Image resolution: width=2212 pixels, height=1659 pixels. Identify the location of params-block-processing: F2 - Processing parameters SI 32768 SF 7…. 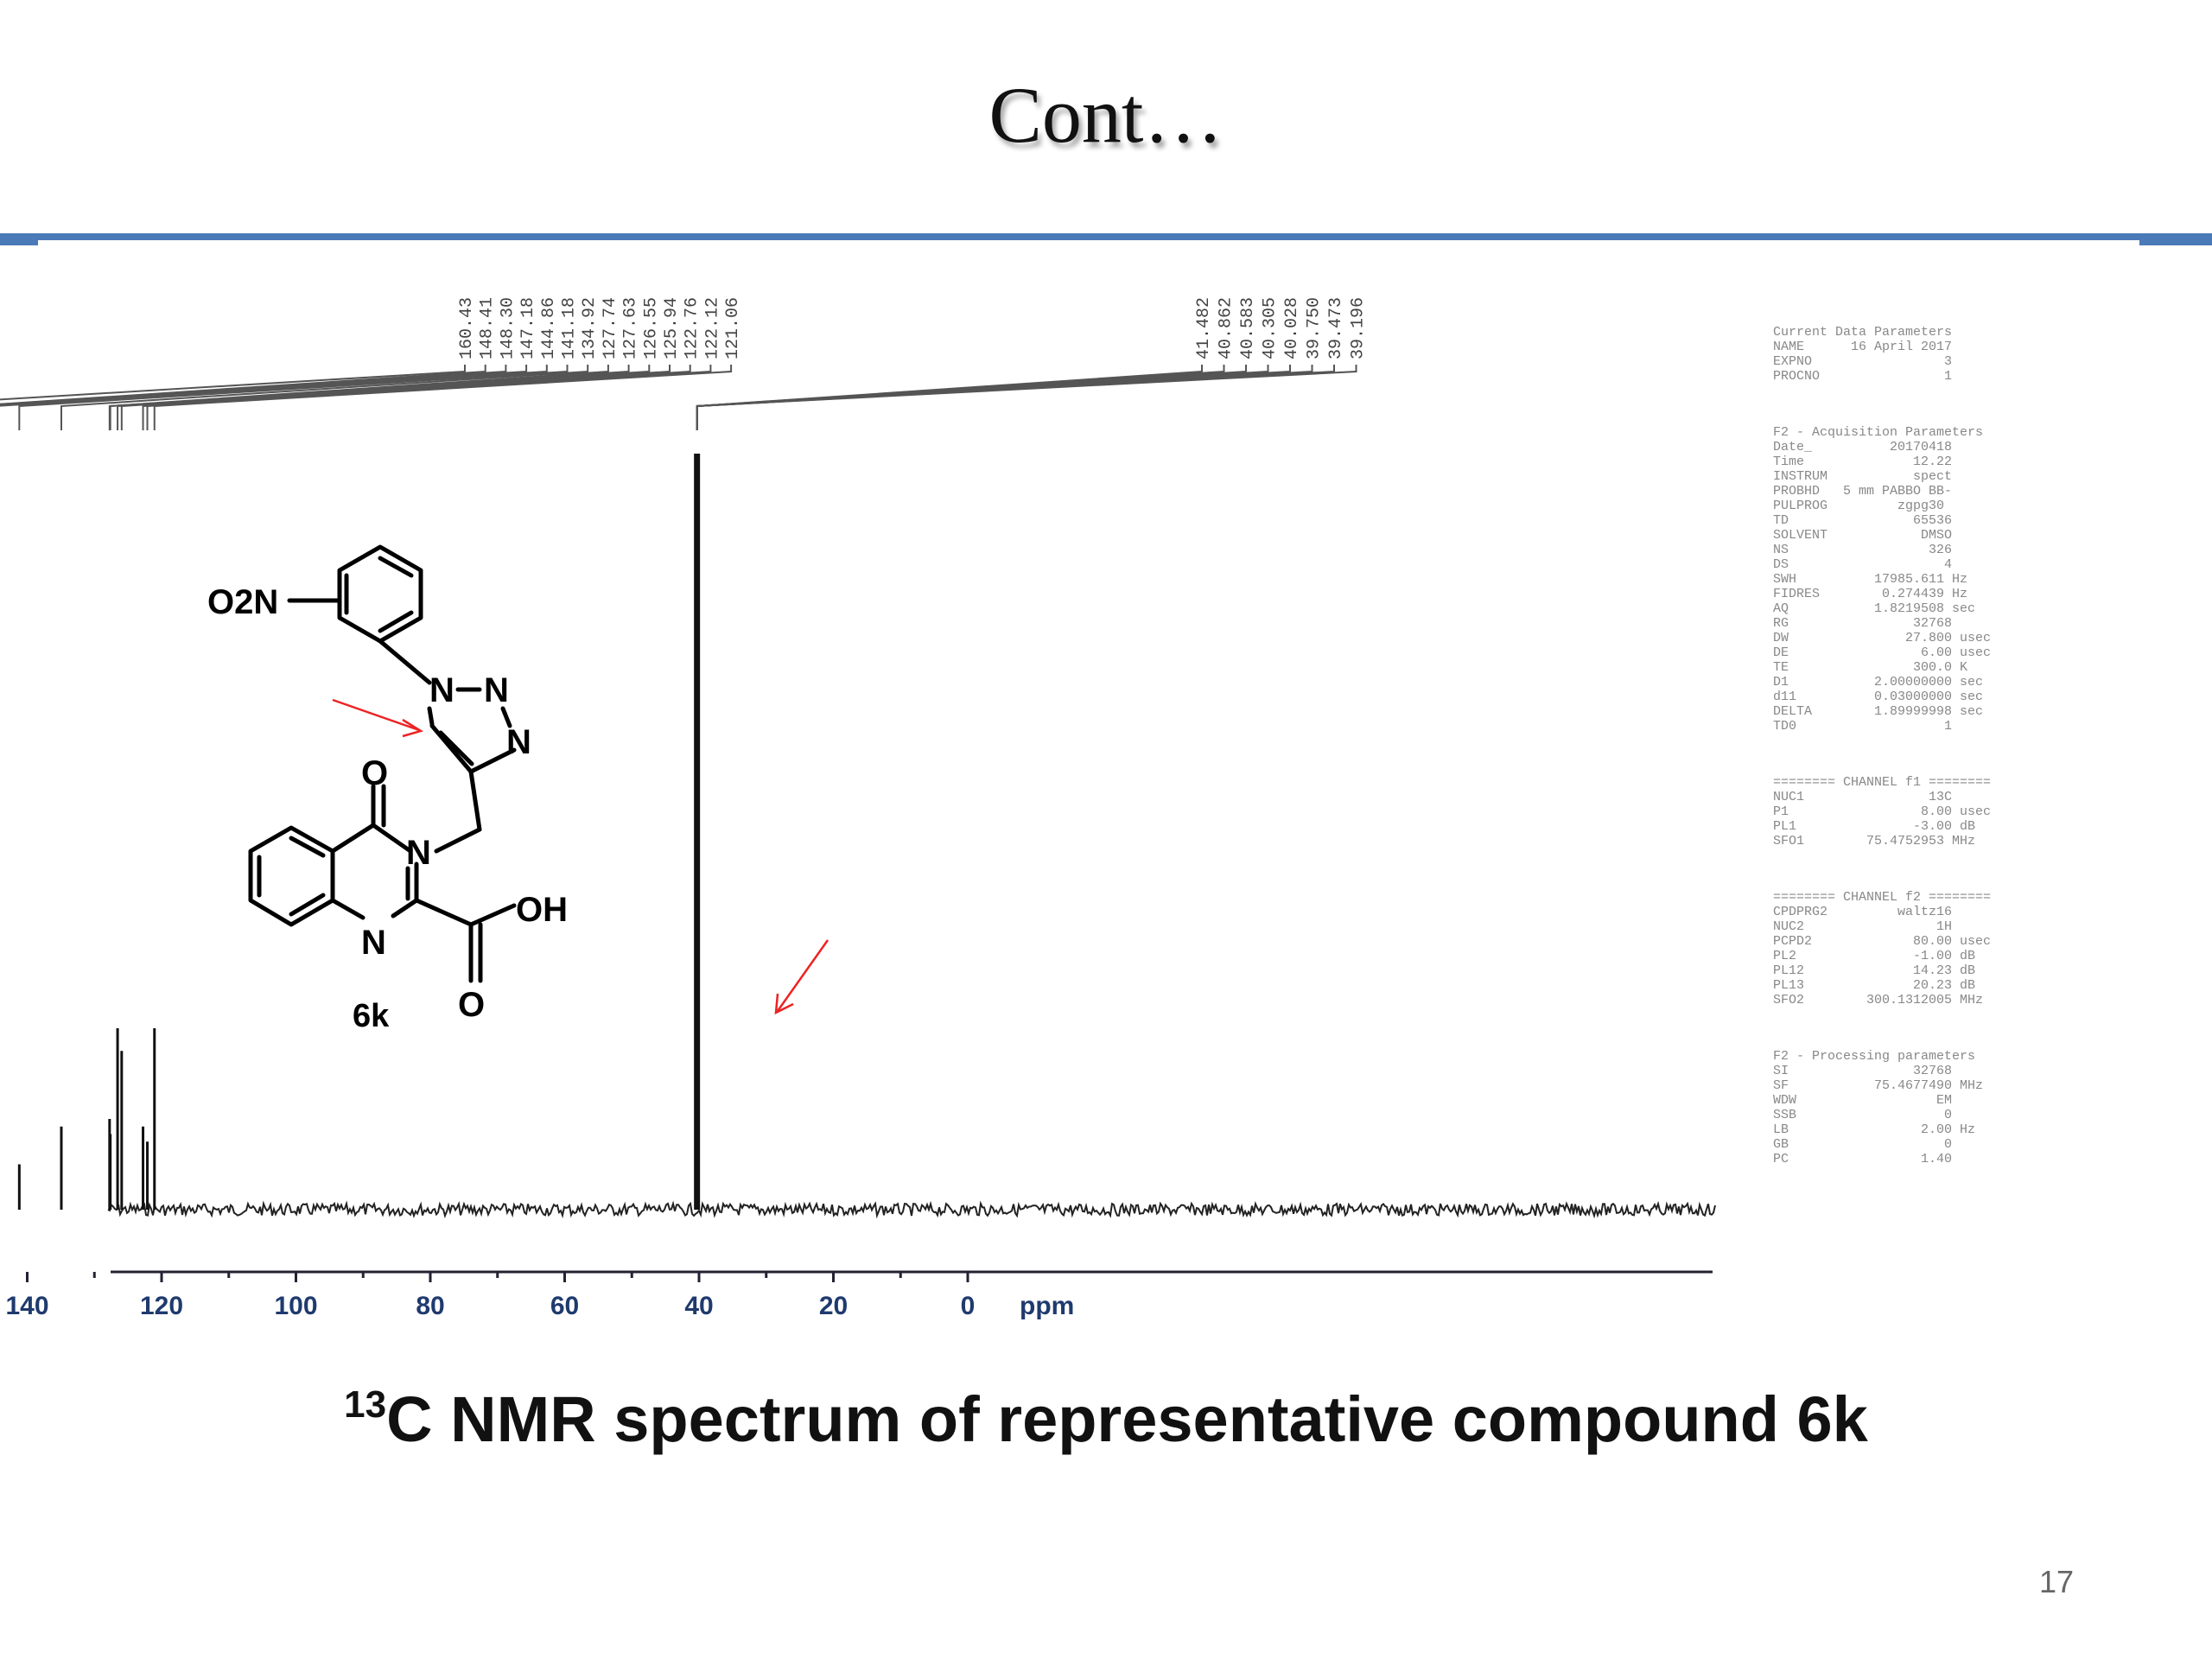
(1878, 1107).